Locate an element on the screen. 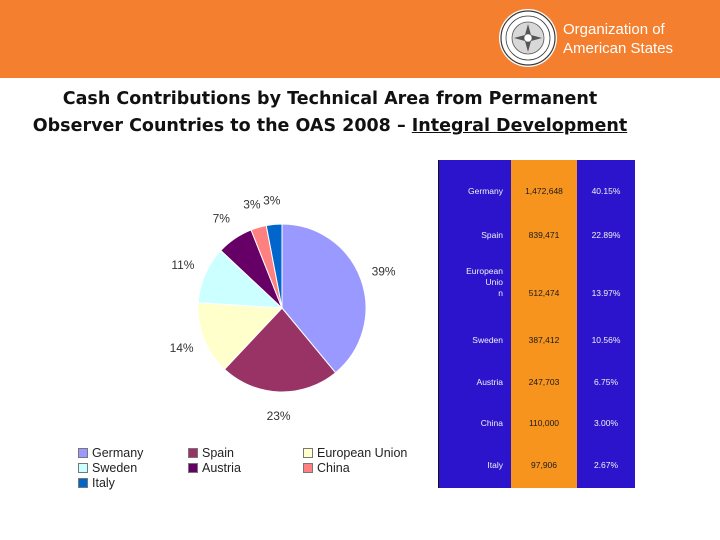  org-name-line1: Organization of is located at coordinates (614, 29).